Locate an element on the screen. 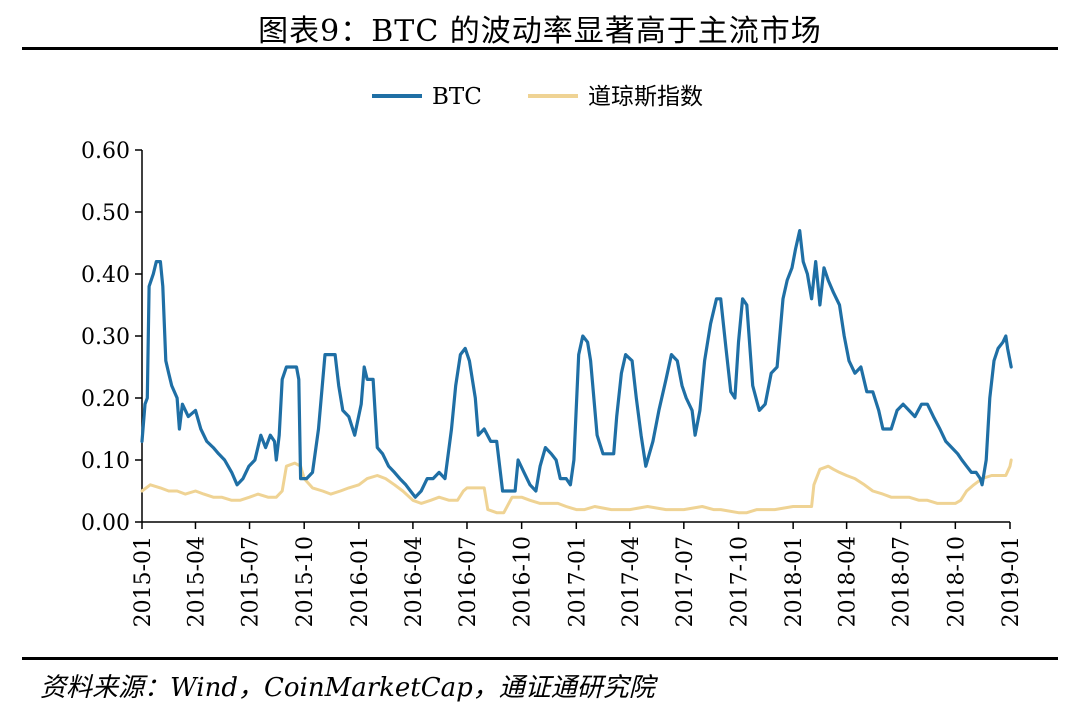 This screenshot has width=1080, height=712. dow-jones-series-line is located at coordinates (576, 486).